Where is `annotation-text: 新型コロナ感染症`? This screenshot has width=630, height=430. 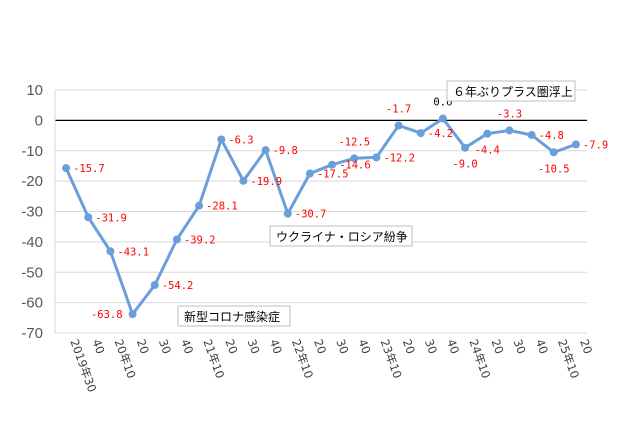
annotation-text: 新型コロナ感染症 is located at coordinates (232, 316).